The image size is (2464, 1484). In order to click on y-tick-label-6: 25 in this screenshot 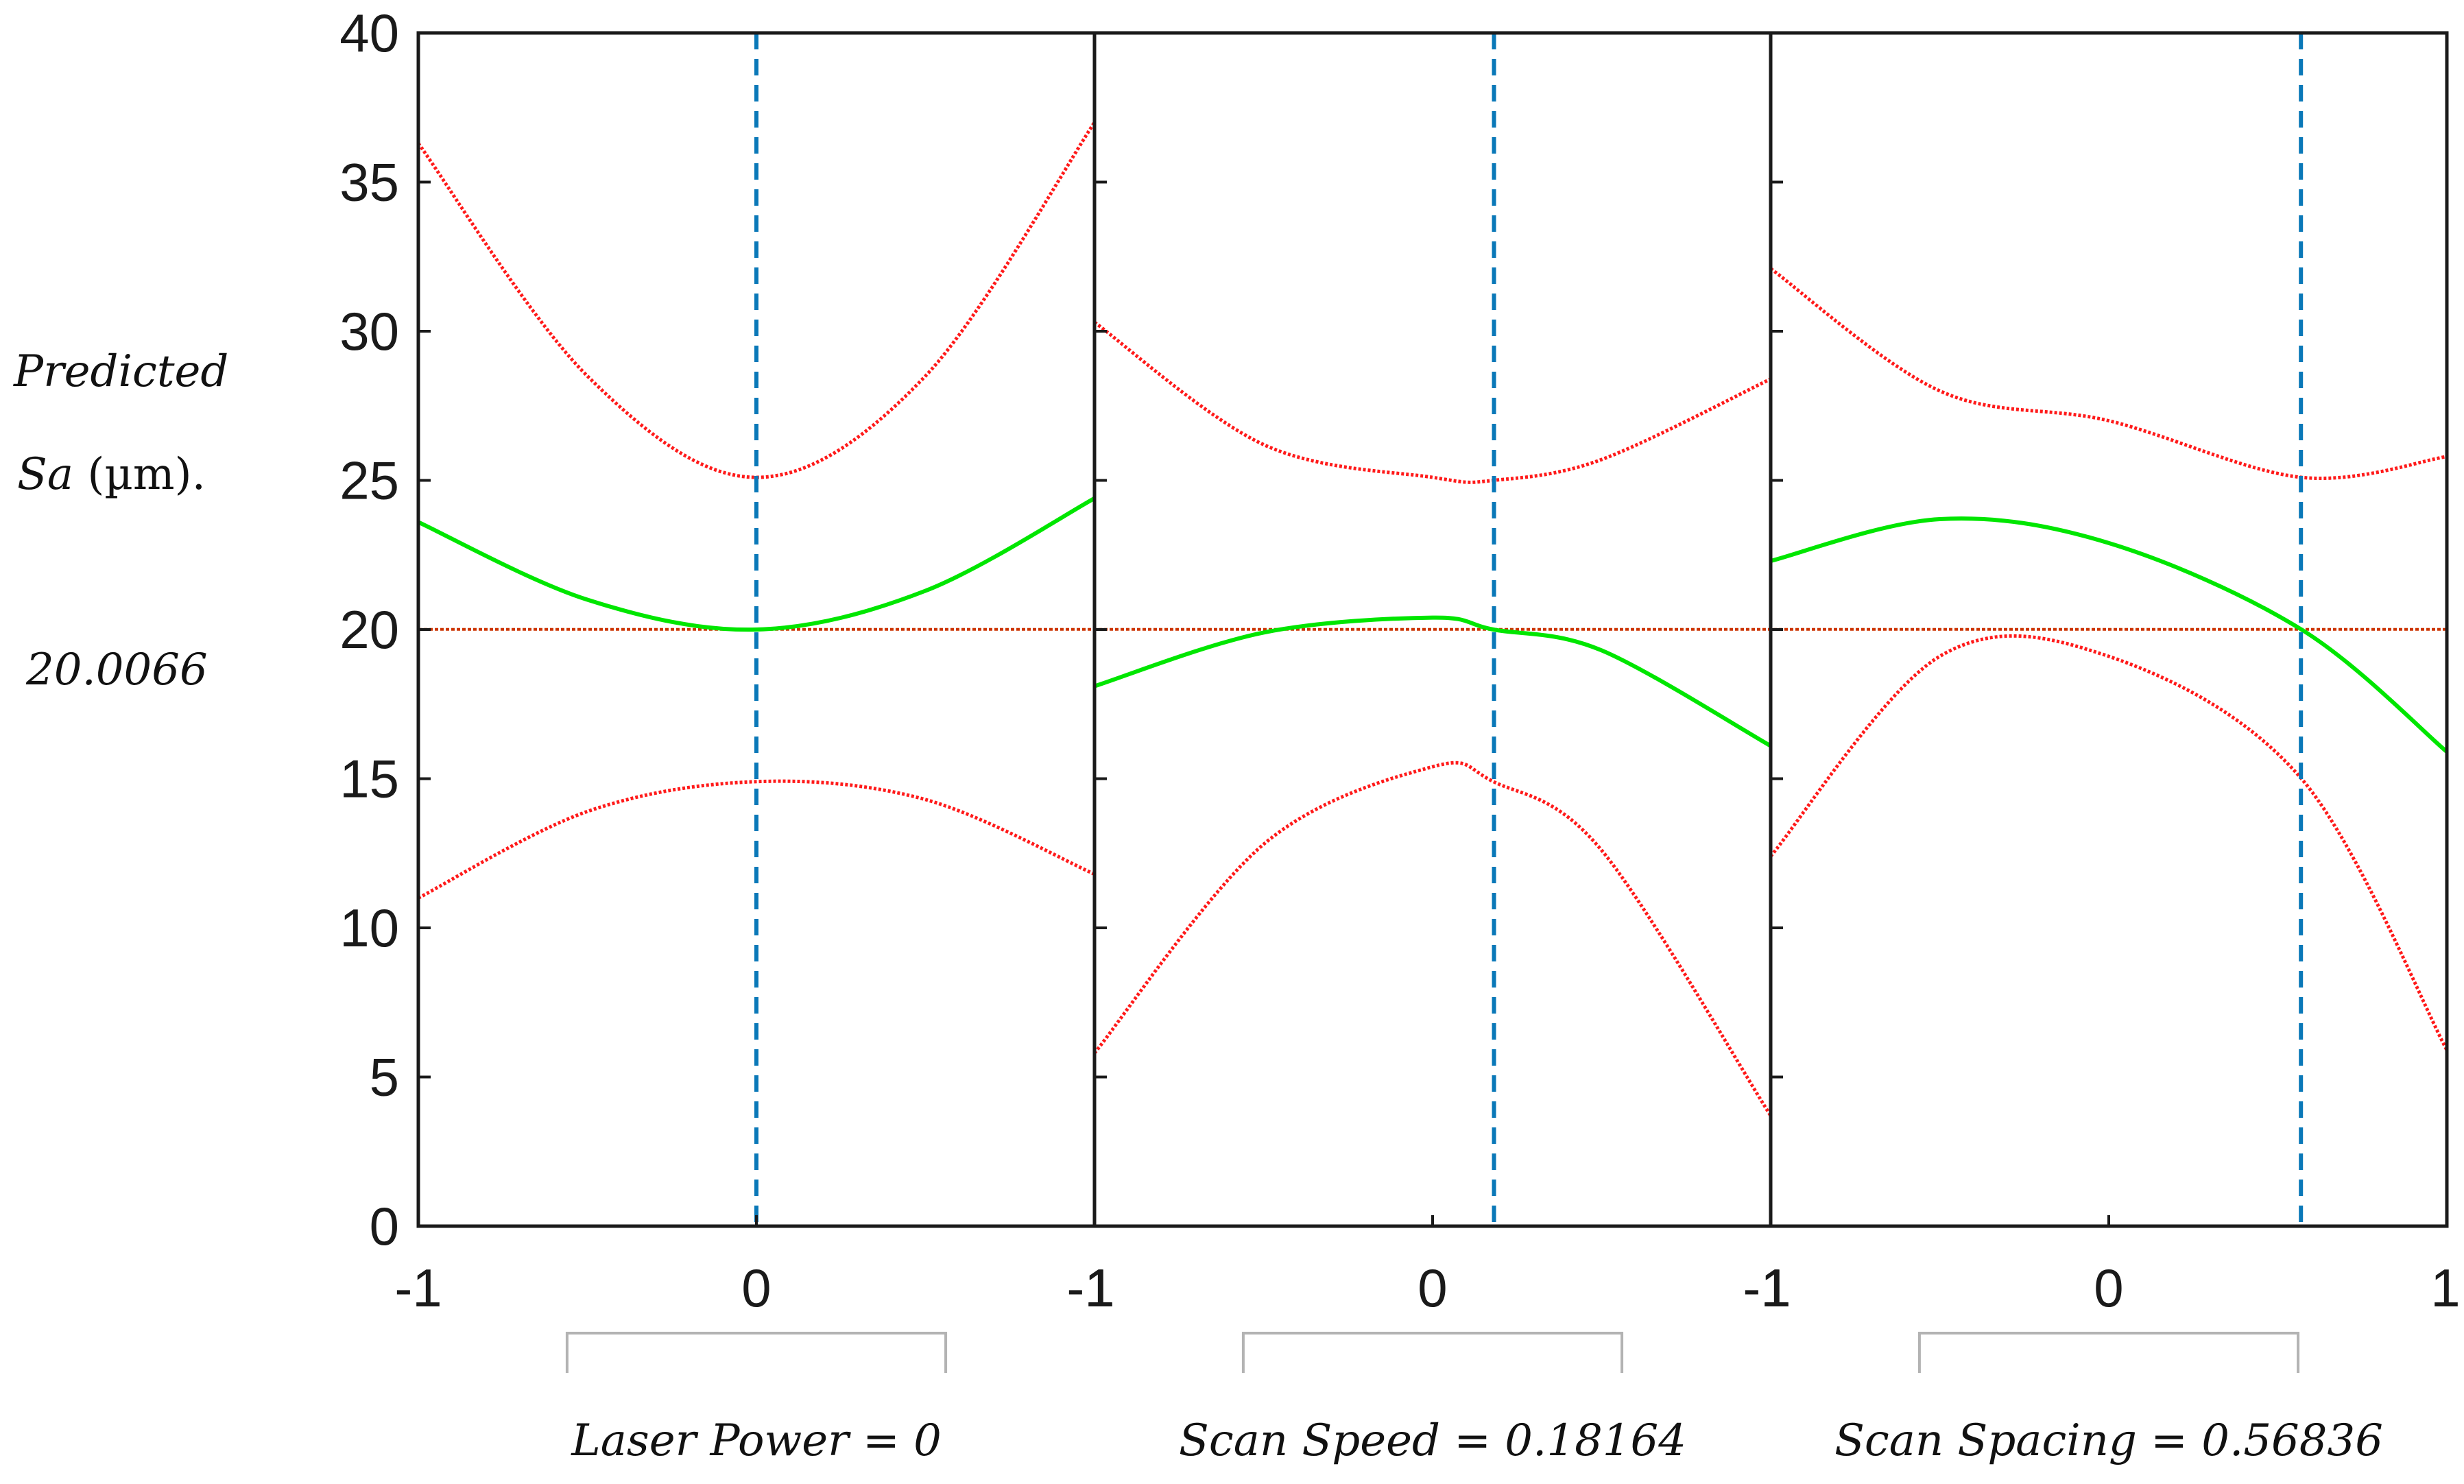, I will do `click(369, 481)`.